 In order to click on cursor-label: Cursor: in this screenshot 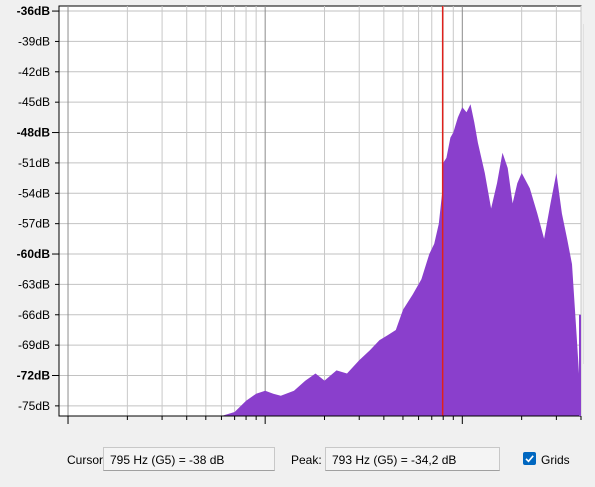, I will do `click(87, 460)`.